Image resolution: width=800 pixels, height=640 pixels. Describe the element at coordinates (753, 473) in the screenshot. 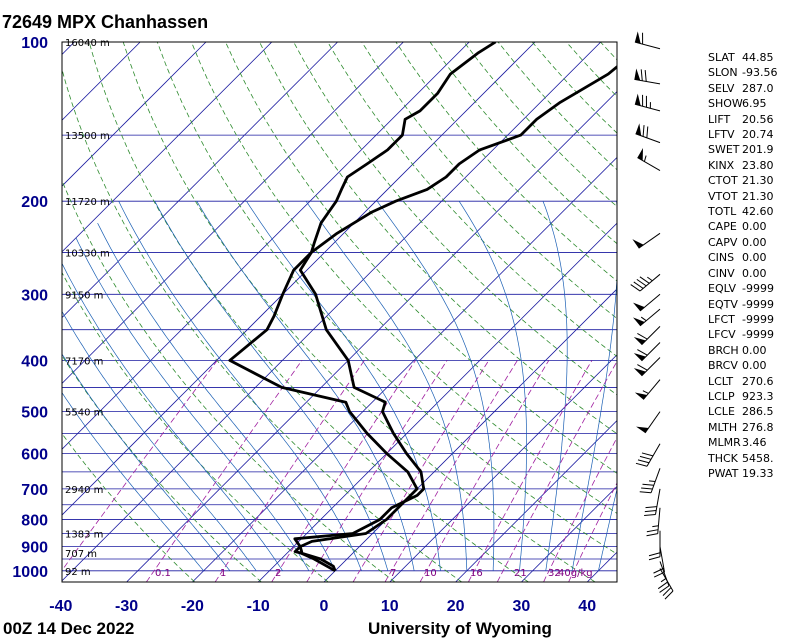

I see `index-row-pwat: PWAT 19.33` at that location.